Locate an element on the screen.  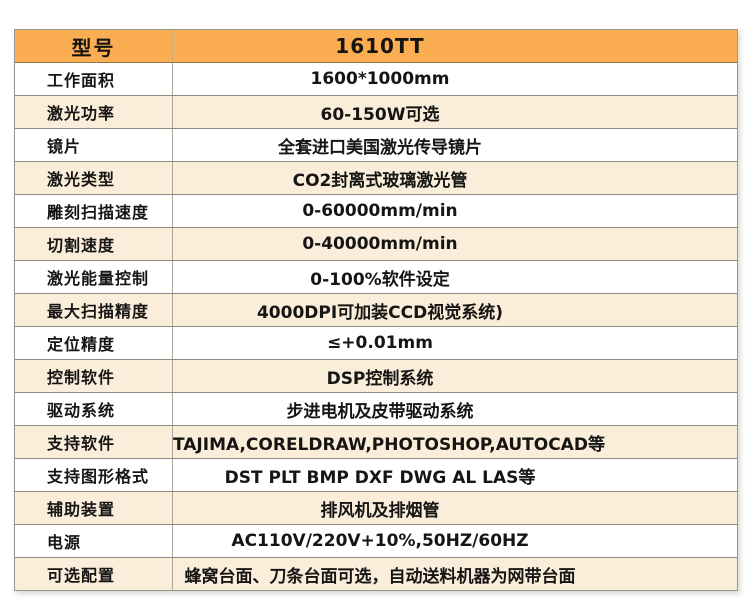
spec-label: 切割速度 is located at coordinates (94, 244).